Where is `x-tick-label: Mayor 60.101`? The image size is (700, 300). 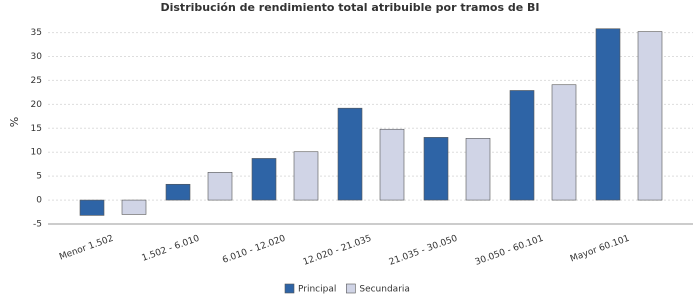 x-tick-label: Mayor 60.101 is located at coordinates (600, 249).